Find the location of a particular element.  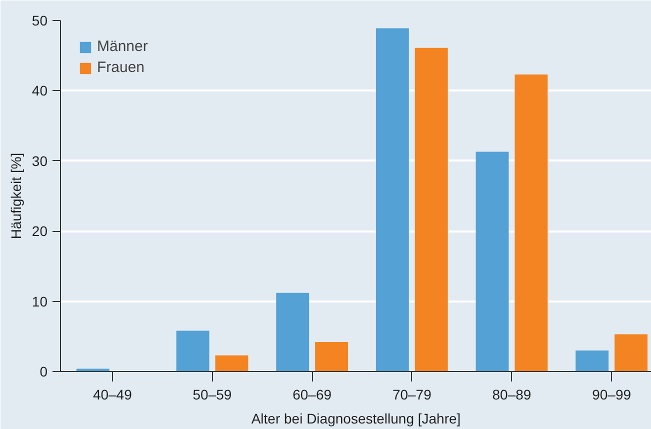

x-tick-label: 60–69 is located at coordinates (312, 394).